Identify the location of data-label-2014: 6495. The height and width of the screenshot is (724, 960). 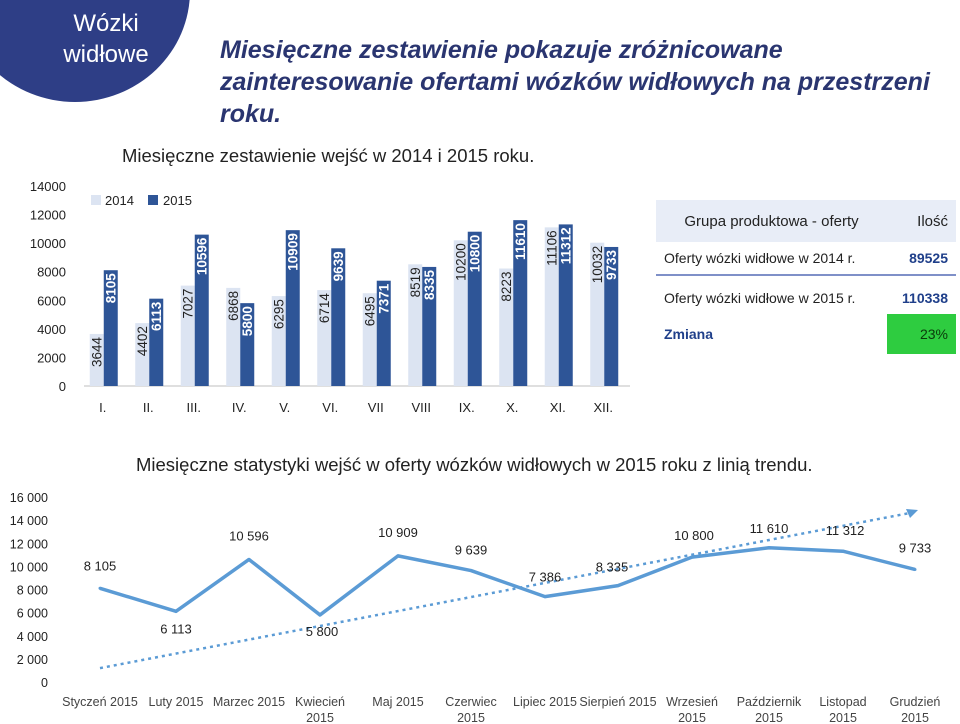
(370, 311).